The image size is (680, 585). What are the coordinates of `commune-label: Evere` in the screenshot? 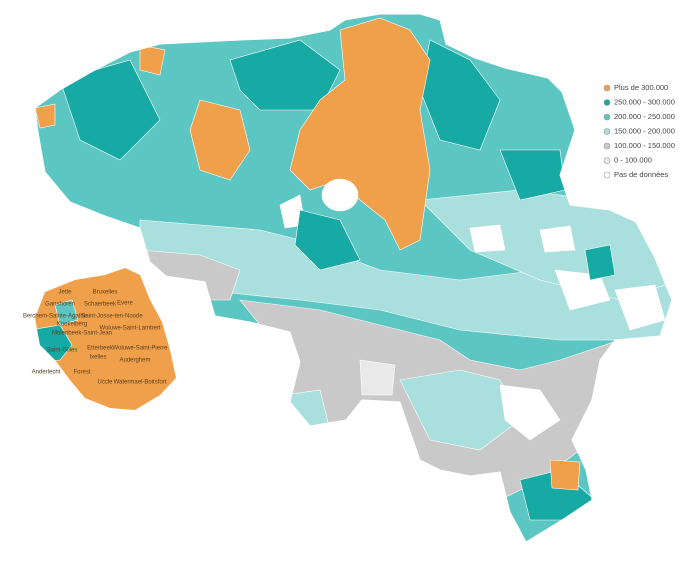 It's located at (125, 304).